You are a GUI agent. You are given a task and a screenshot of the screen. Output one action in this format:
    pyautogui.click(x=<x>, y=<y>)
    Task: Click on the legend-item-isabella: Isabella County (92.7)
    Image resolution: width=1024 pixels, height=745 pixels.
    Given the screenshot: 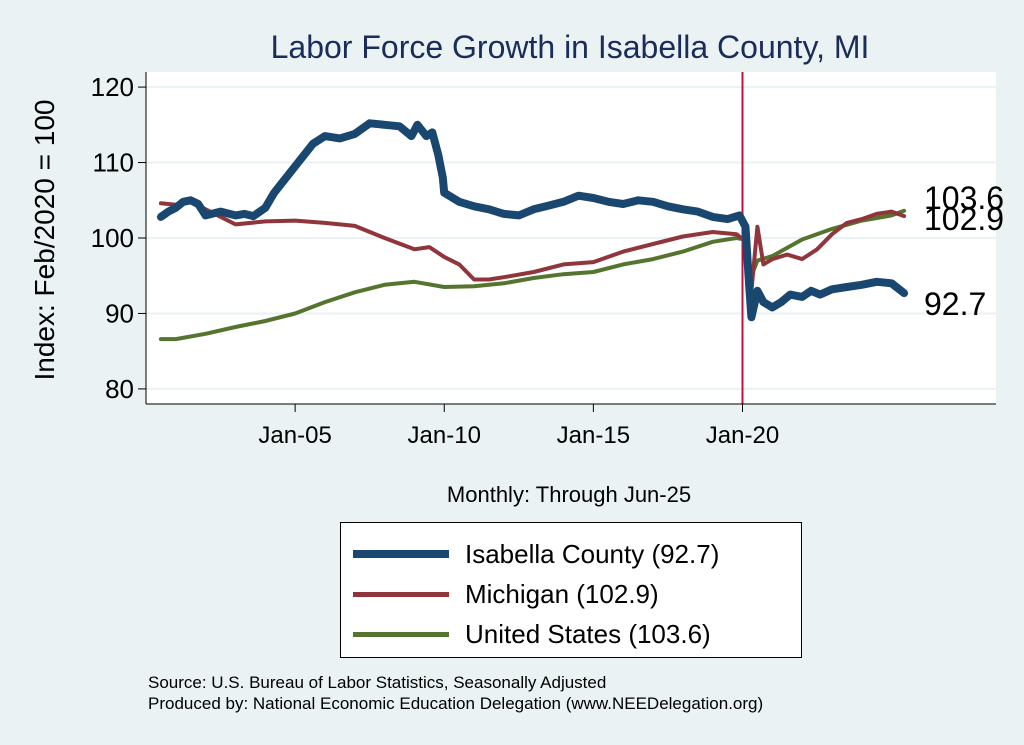 What is the action you would take?
    pyautogui.click(x=536, y=554)
    